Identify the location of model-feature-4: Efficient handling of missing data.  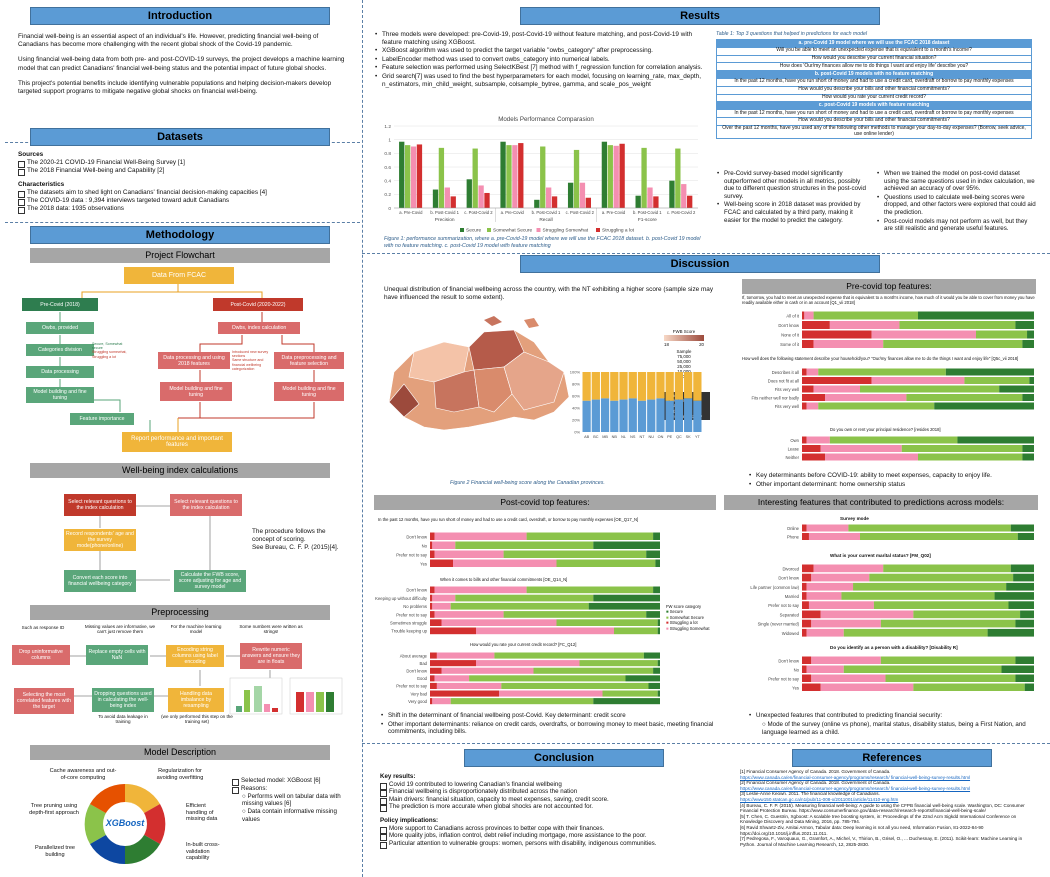
(202, 813).